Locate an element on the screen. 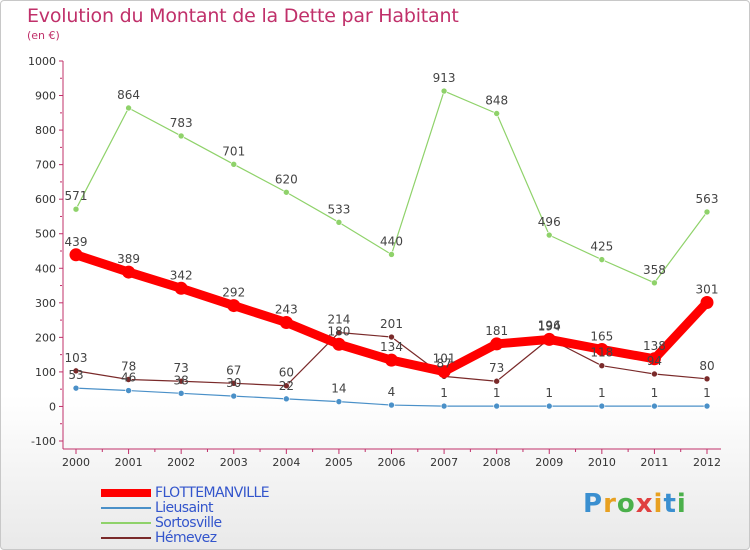  data-label-lieusaint: 22 is located at coordinates (286, 386).